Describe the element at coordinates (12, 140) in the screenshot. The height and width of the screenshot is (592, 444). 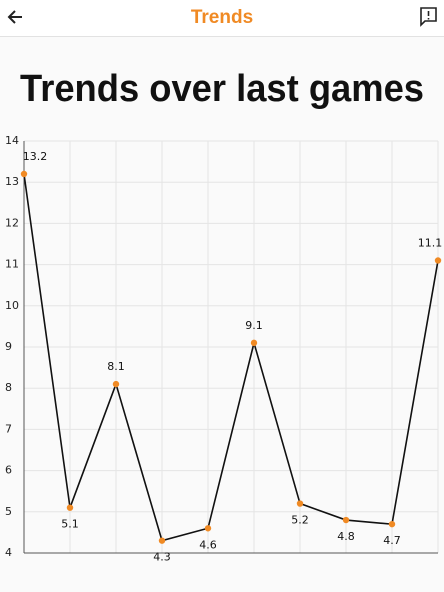
I see `y-tick-label: 14` at that location.